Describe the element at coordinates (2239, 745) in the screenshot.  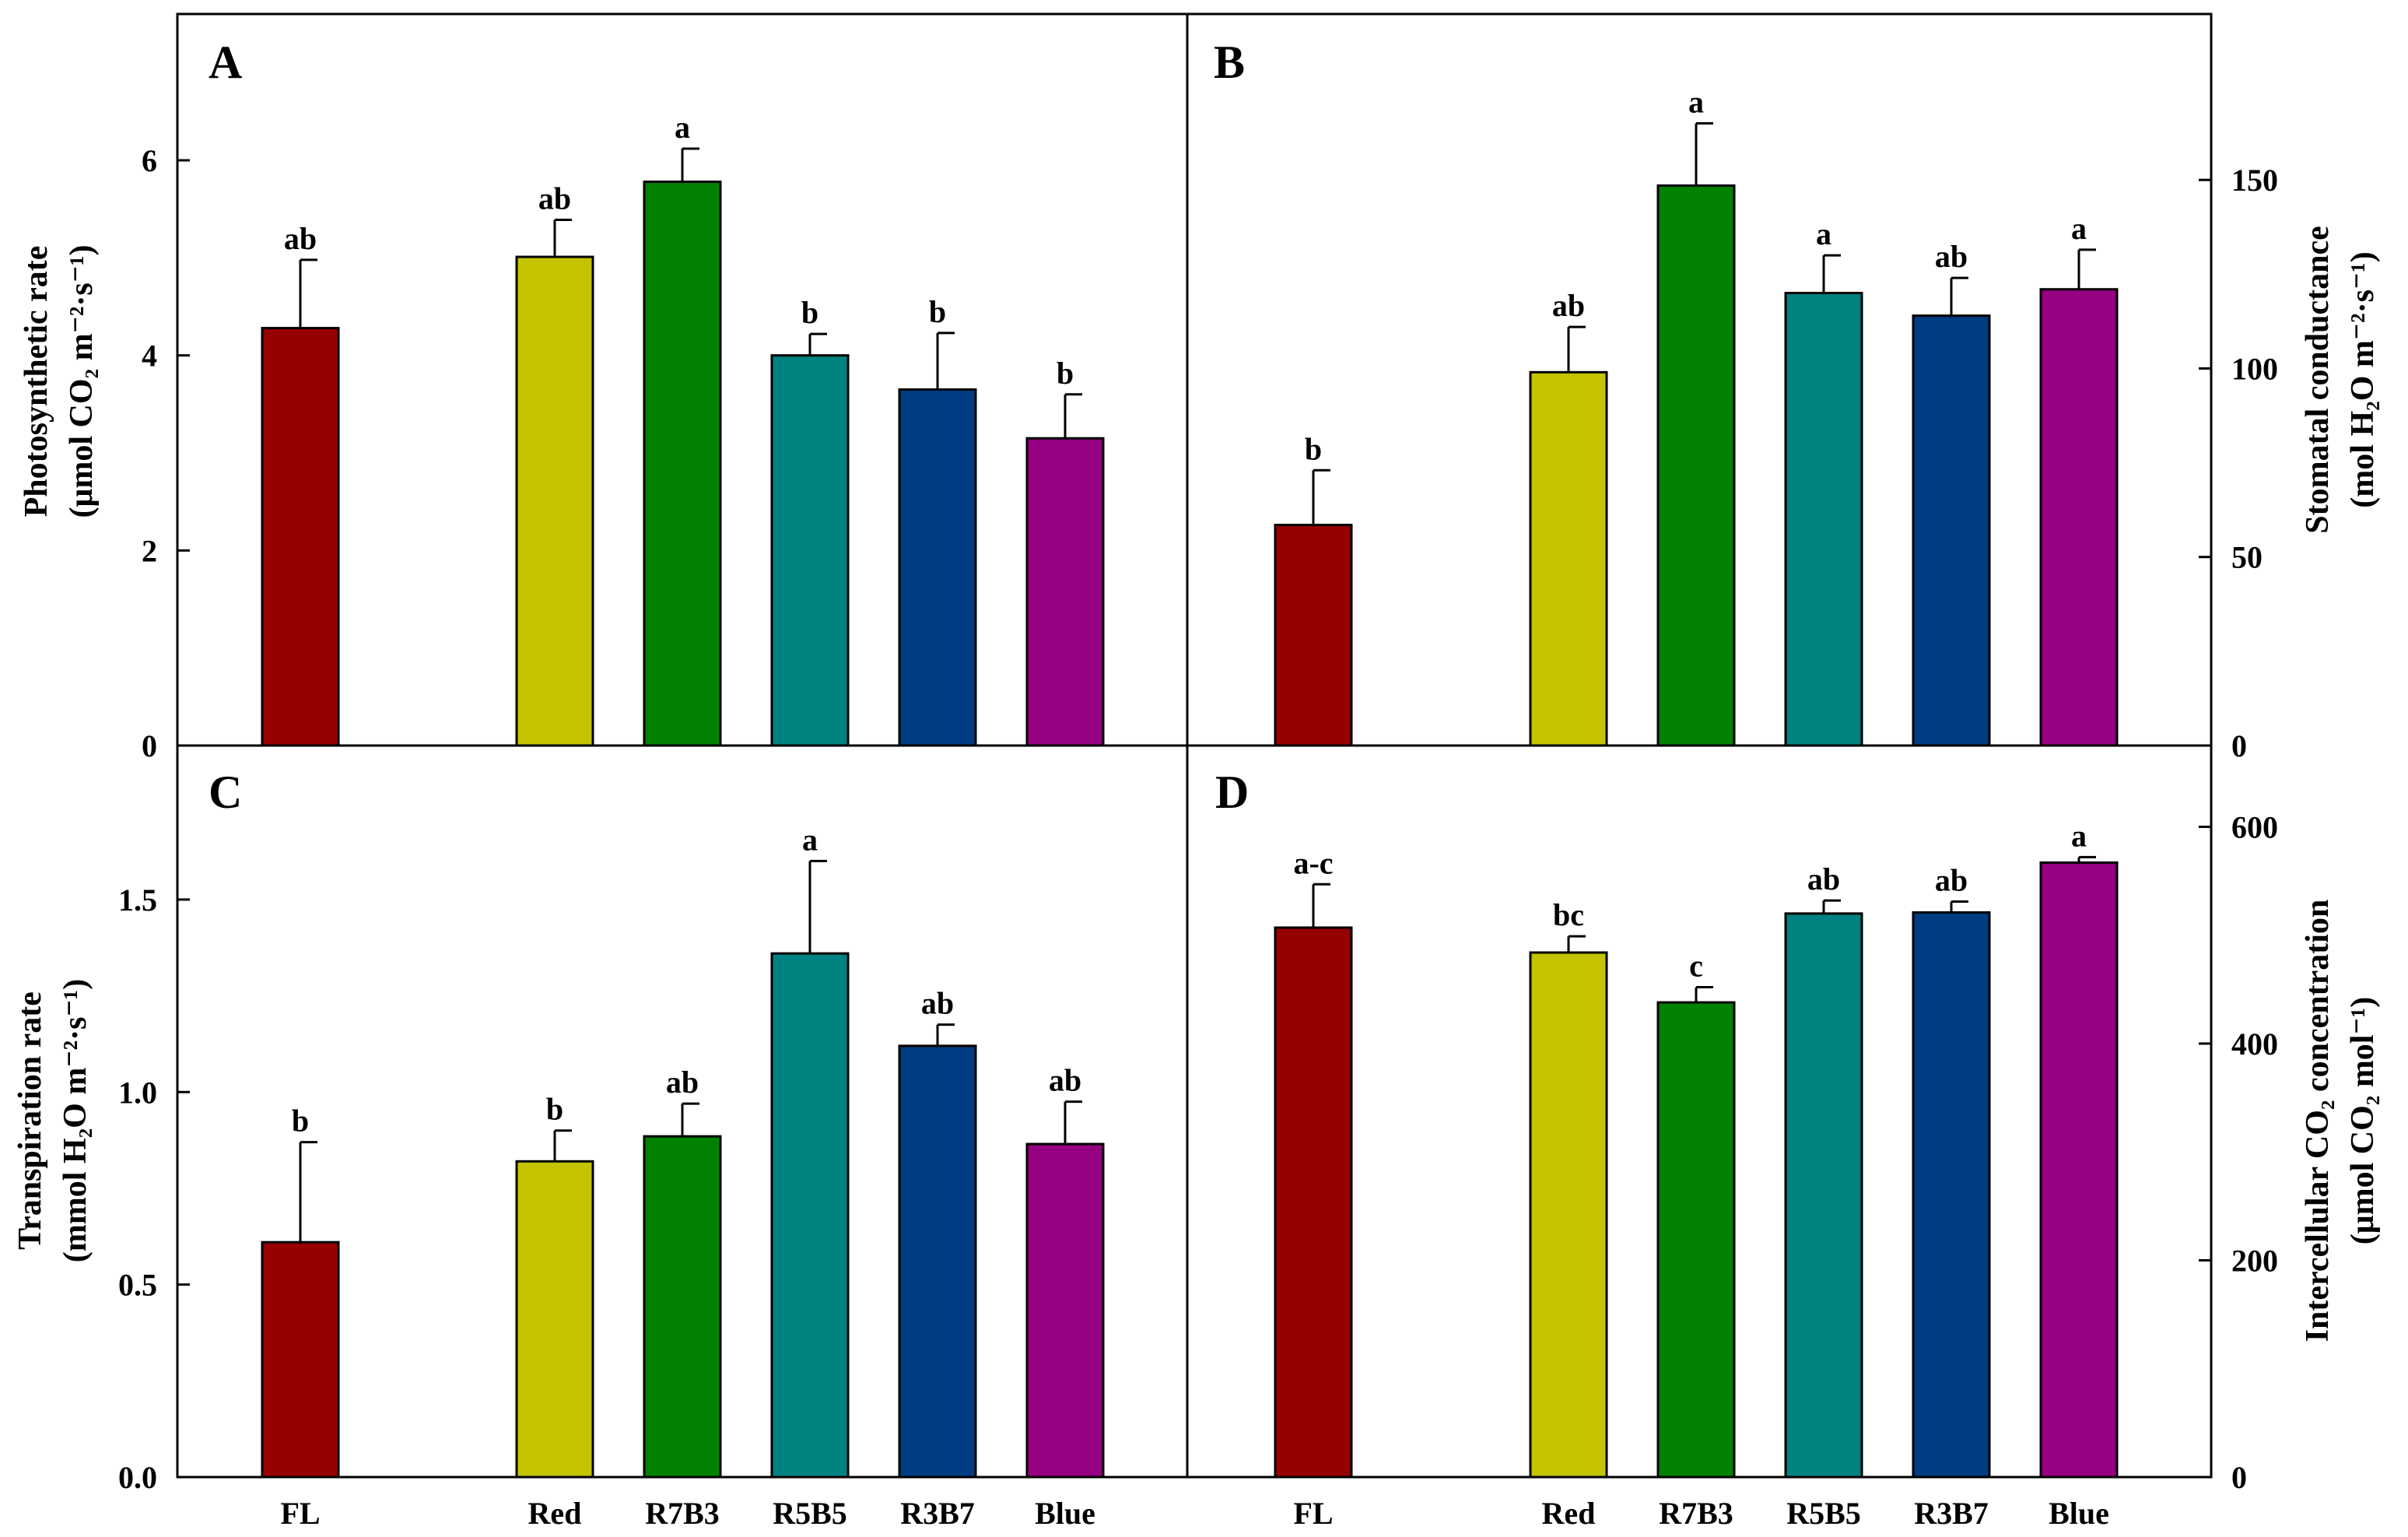
I see `panel-B-ytick-label: 0` at that location.